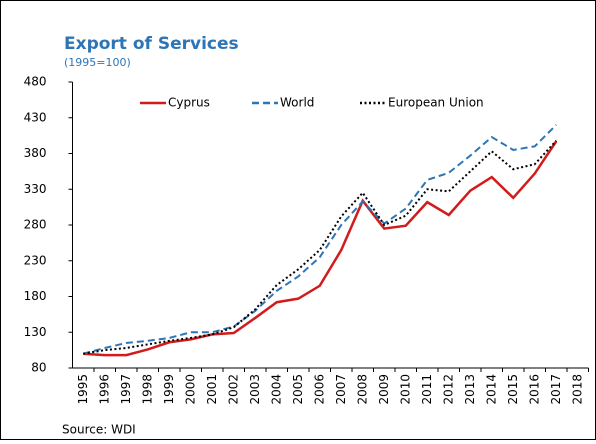 The height and width of the screenshot is (444, 596). I want to click on x-tick-label: 1995, so click(83, 389).